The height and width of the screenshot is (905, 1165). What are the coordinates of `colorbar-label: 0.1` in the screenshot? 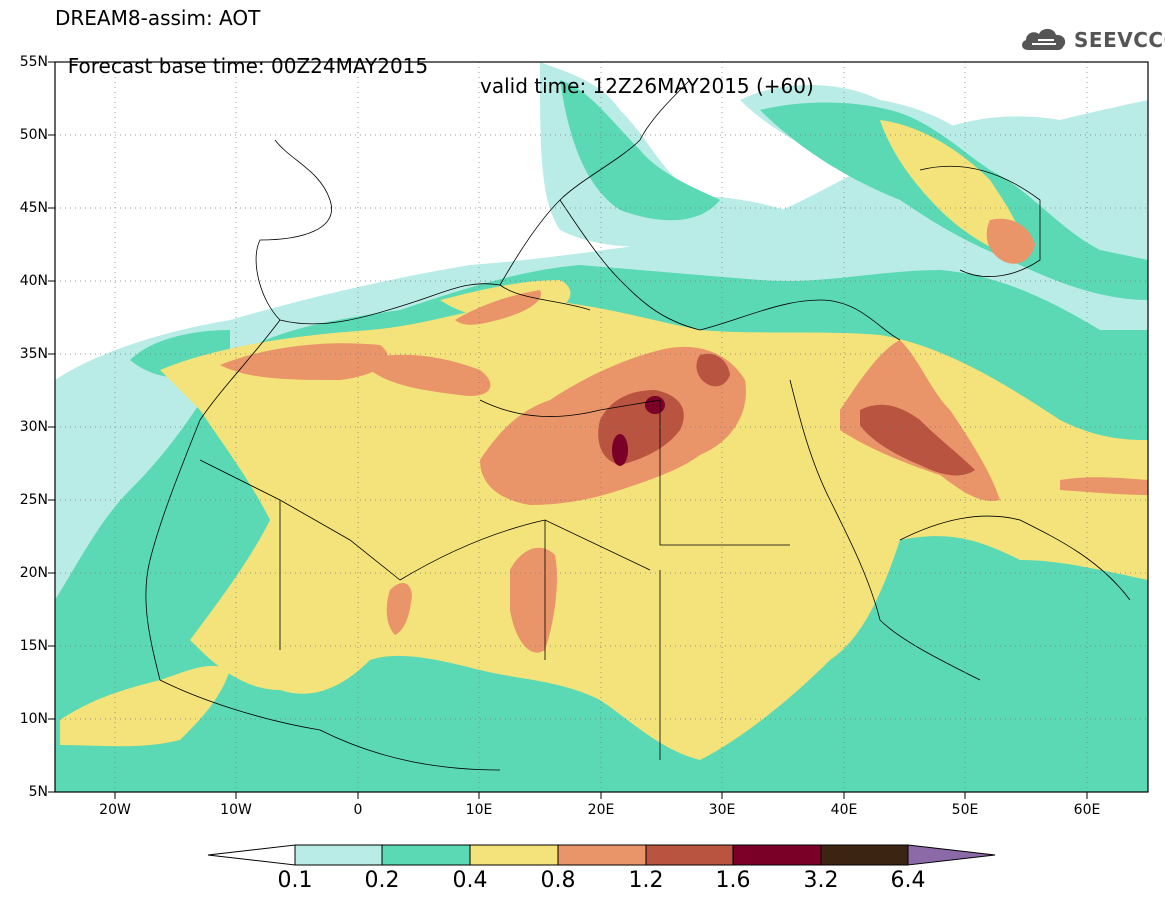 It's located at (295, 880).